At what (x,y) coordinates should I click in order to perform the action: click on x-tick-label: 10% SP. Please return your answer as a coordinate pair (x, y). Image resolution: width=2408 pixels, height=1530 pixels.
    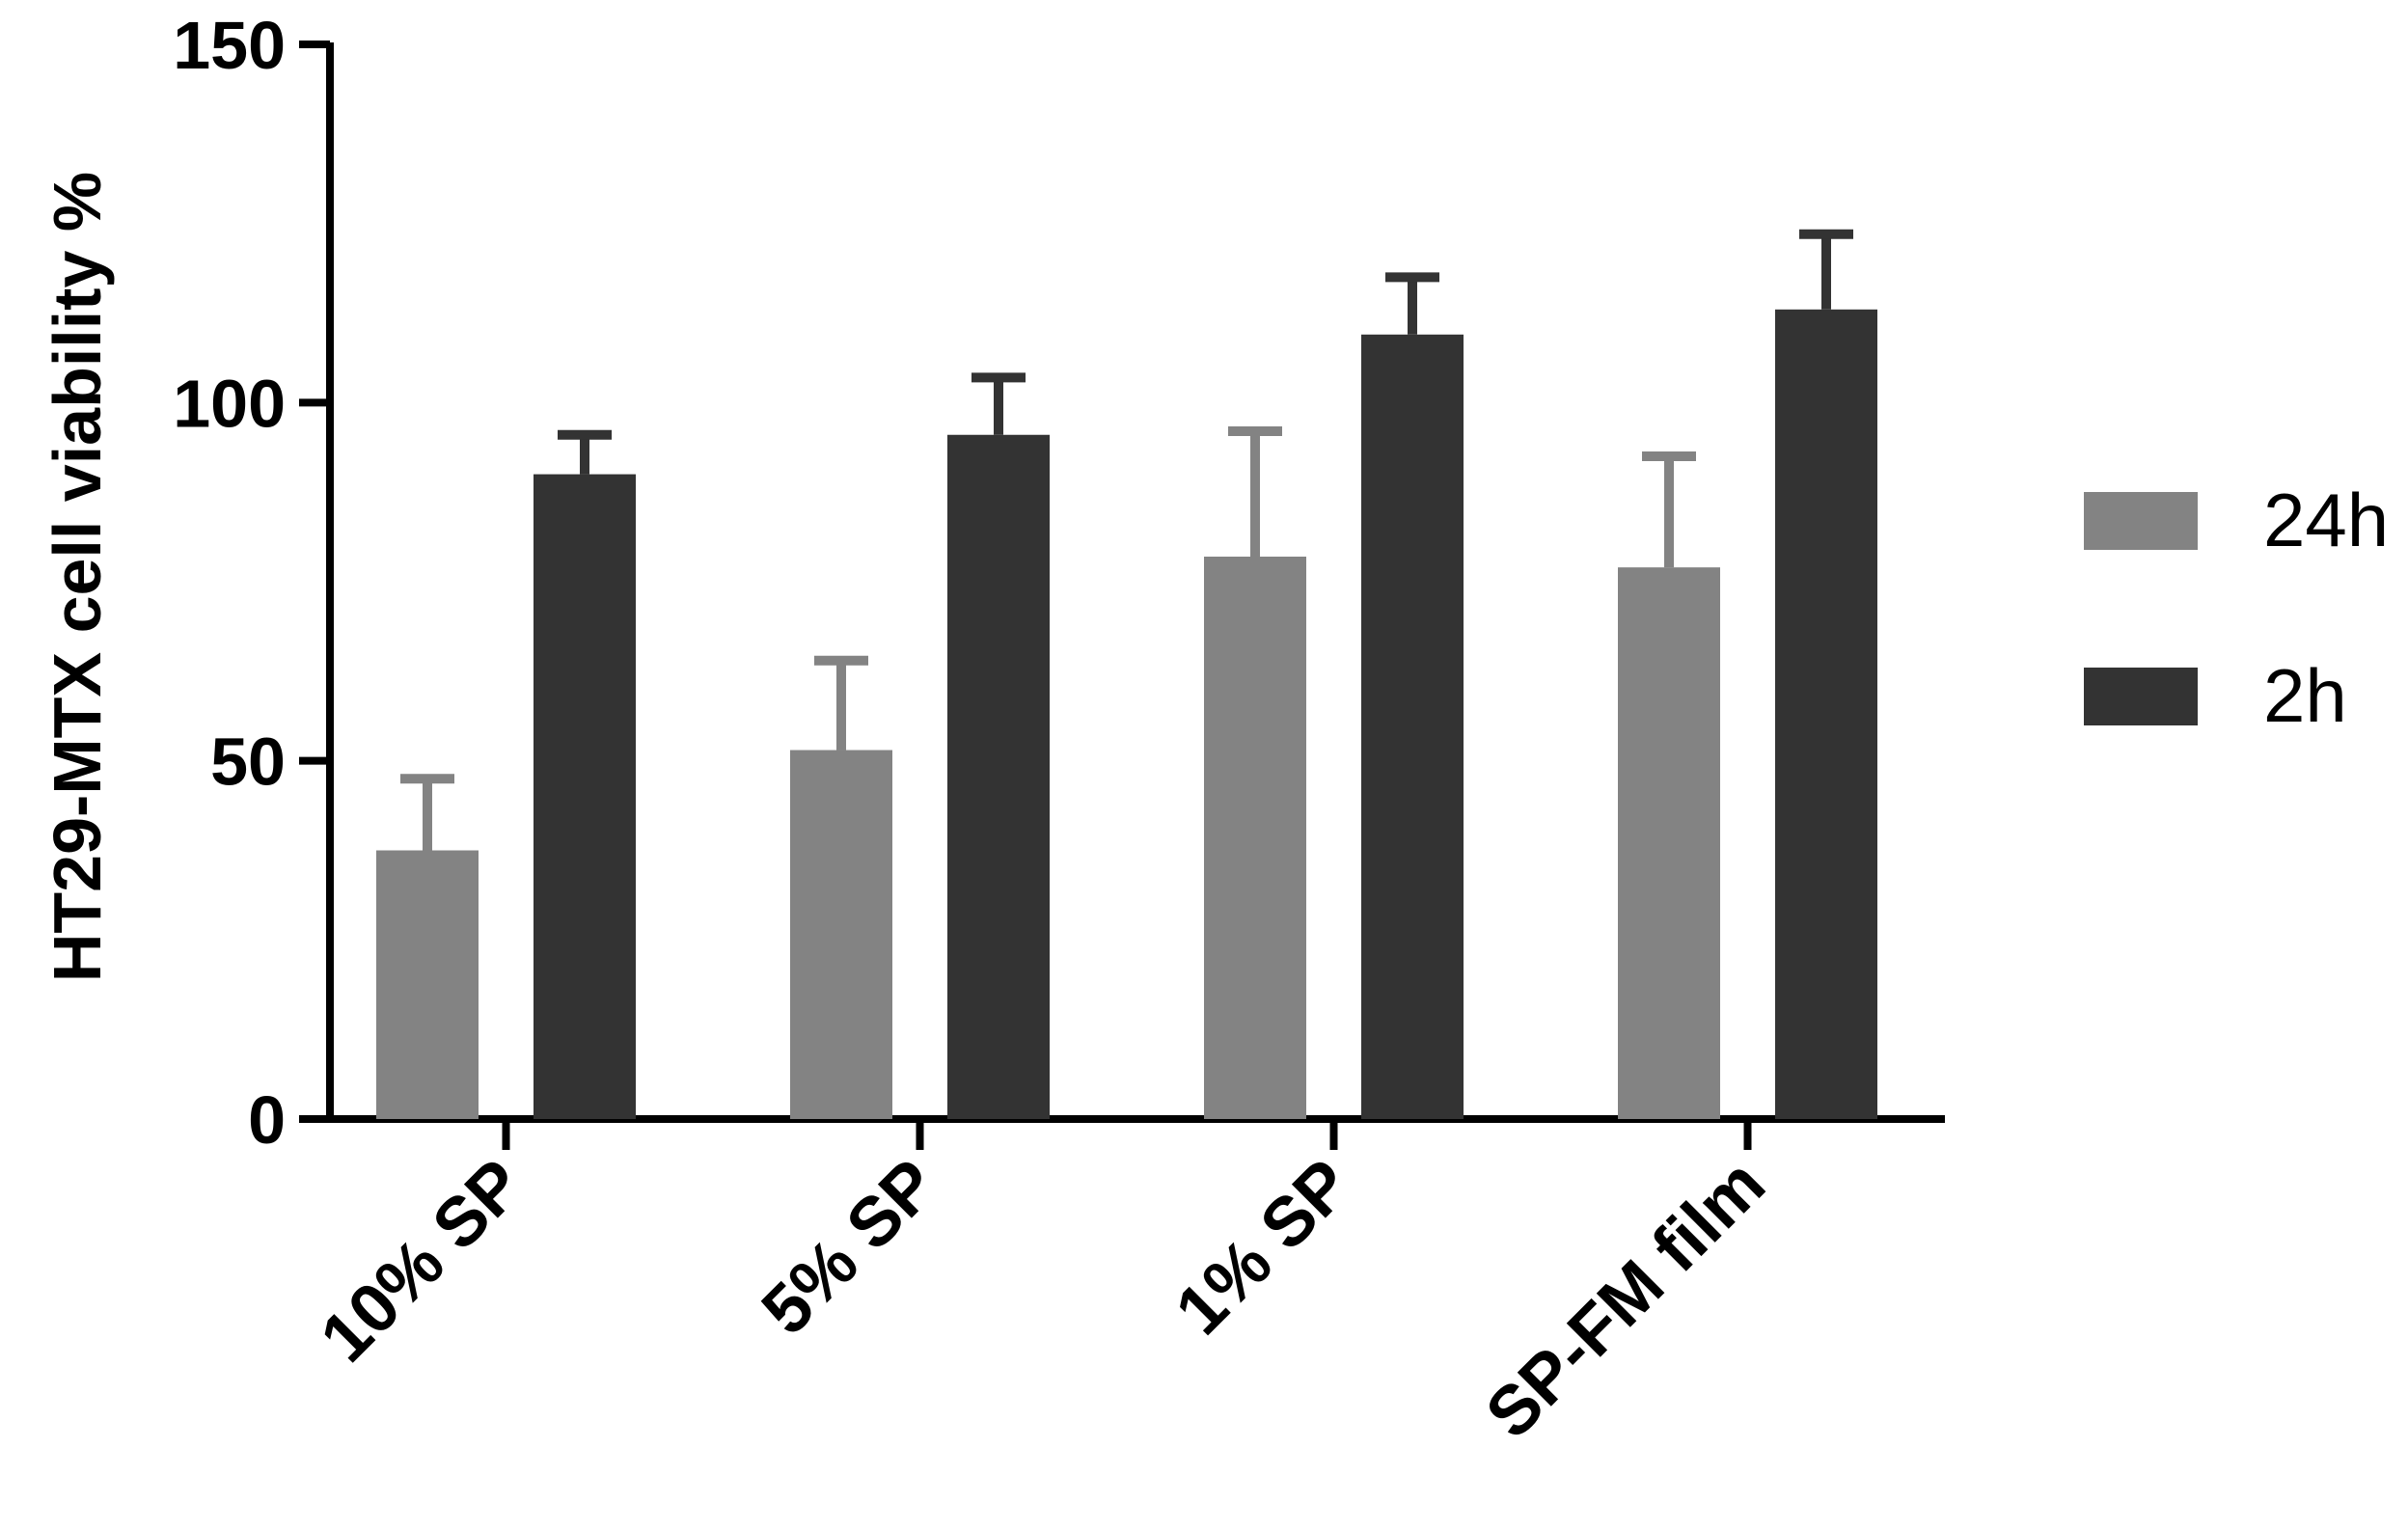
    Looking at the image, I should click on (422, 1261).